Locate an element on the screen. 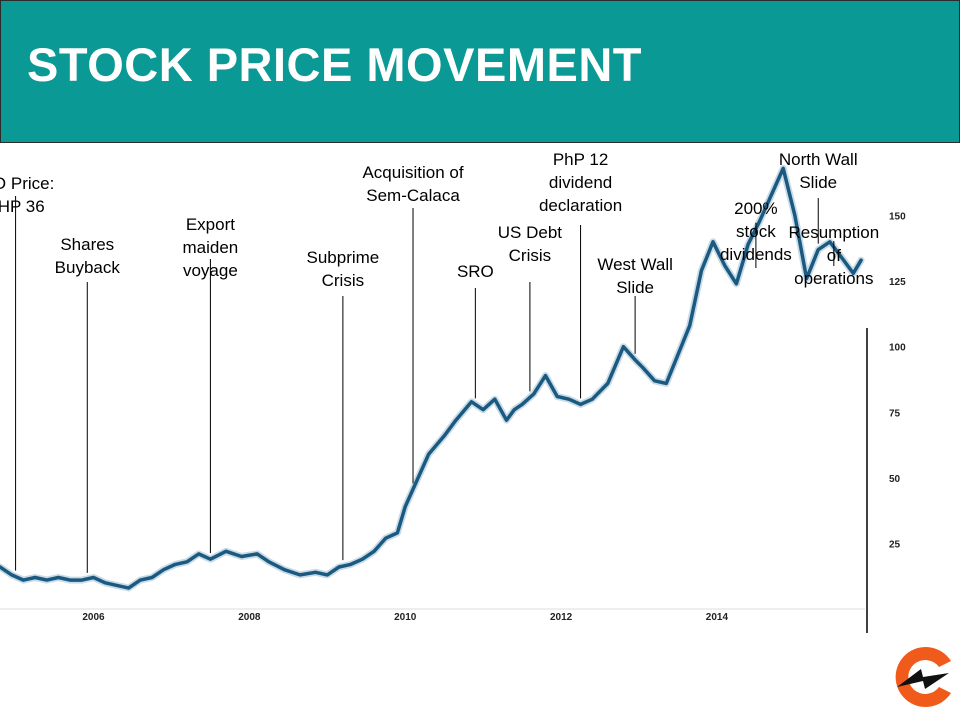 The width and height of the screenshot is (960, 720). y-tick-label-25: 25 is located at coordinates (895, 544).